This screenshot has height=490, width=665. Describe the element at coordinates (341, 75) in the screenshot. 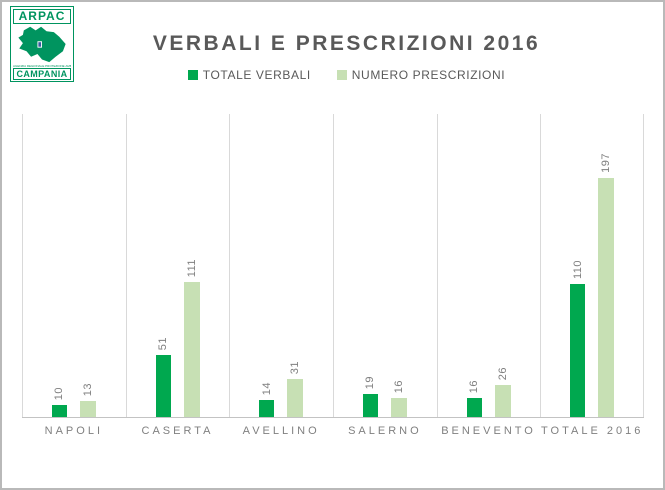

I see `legend-swatch-light-green` at that location.